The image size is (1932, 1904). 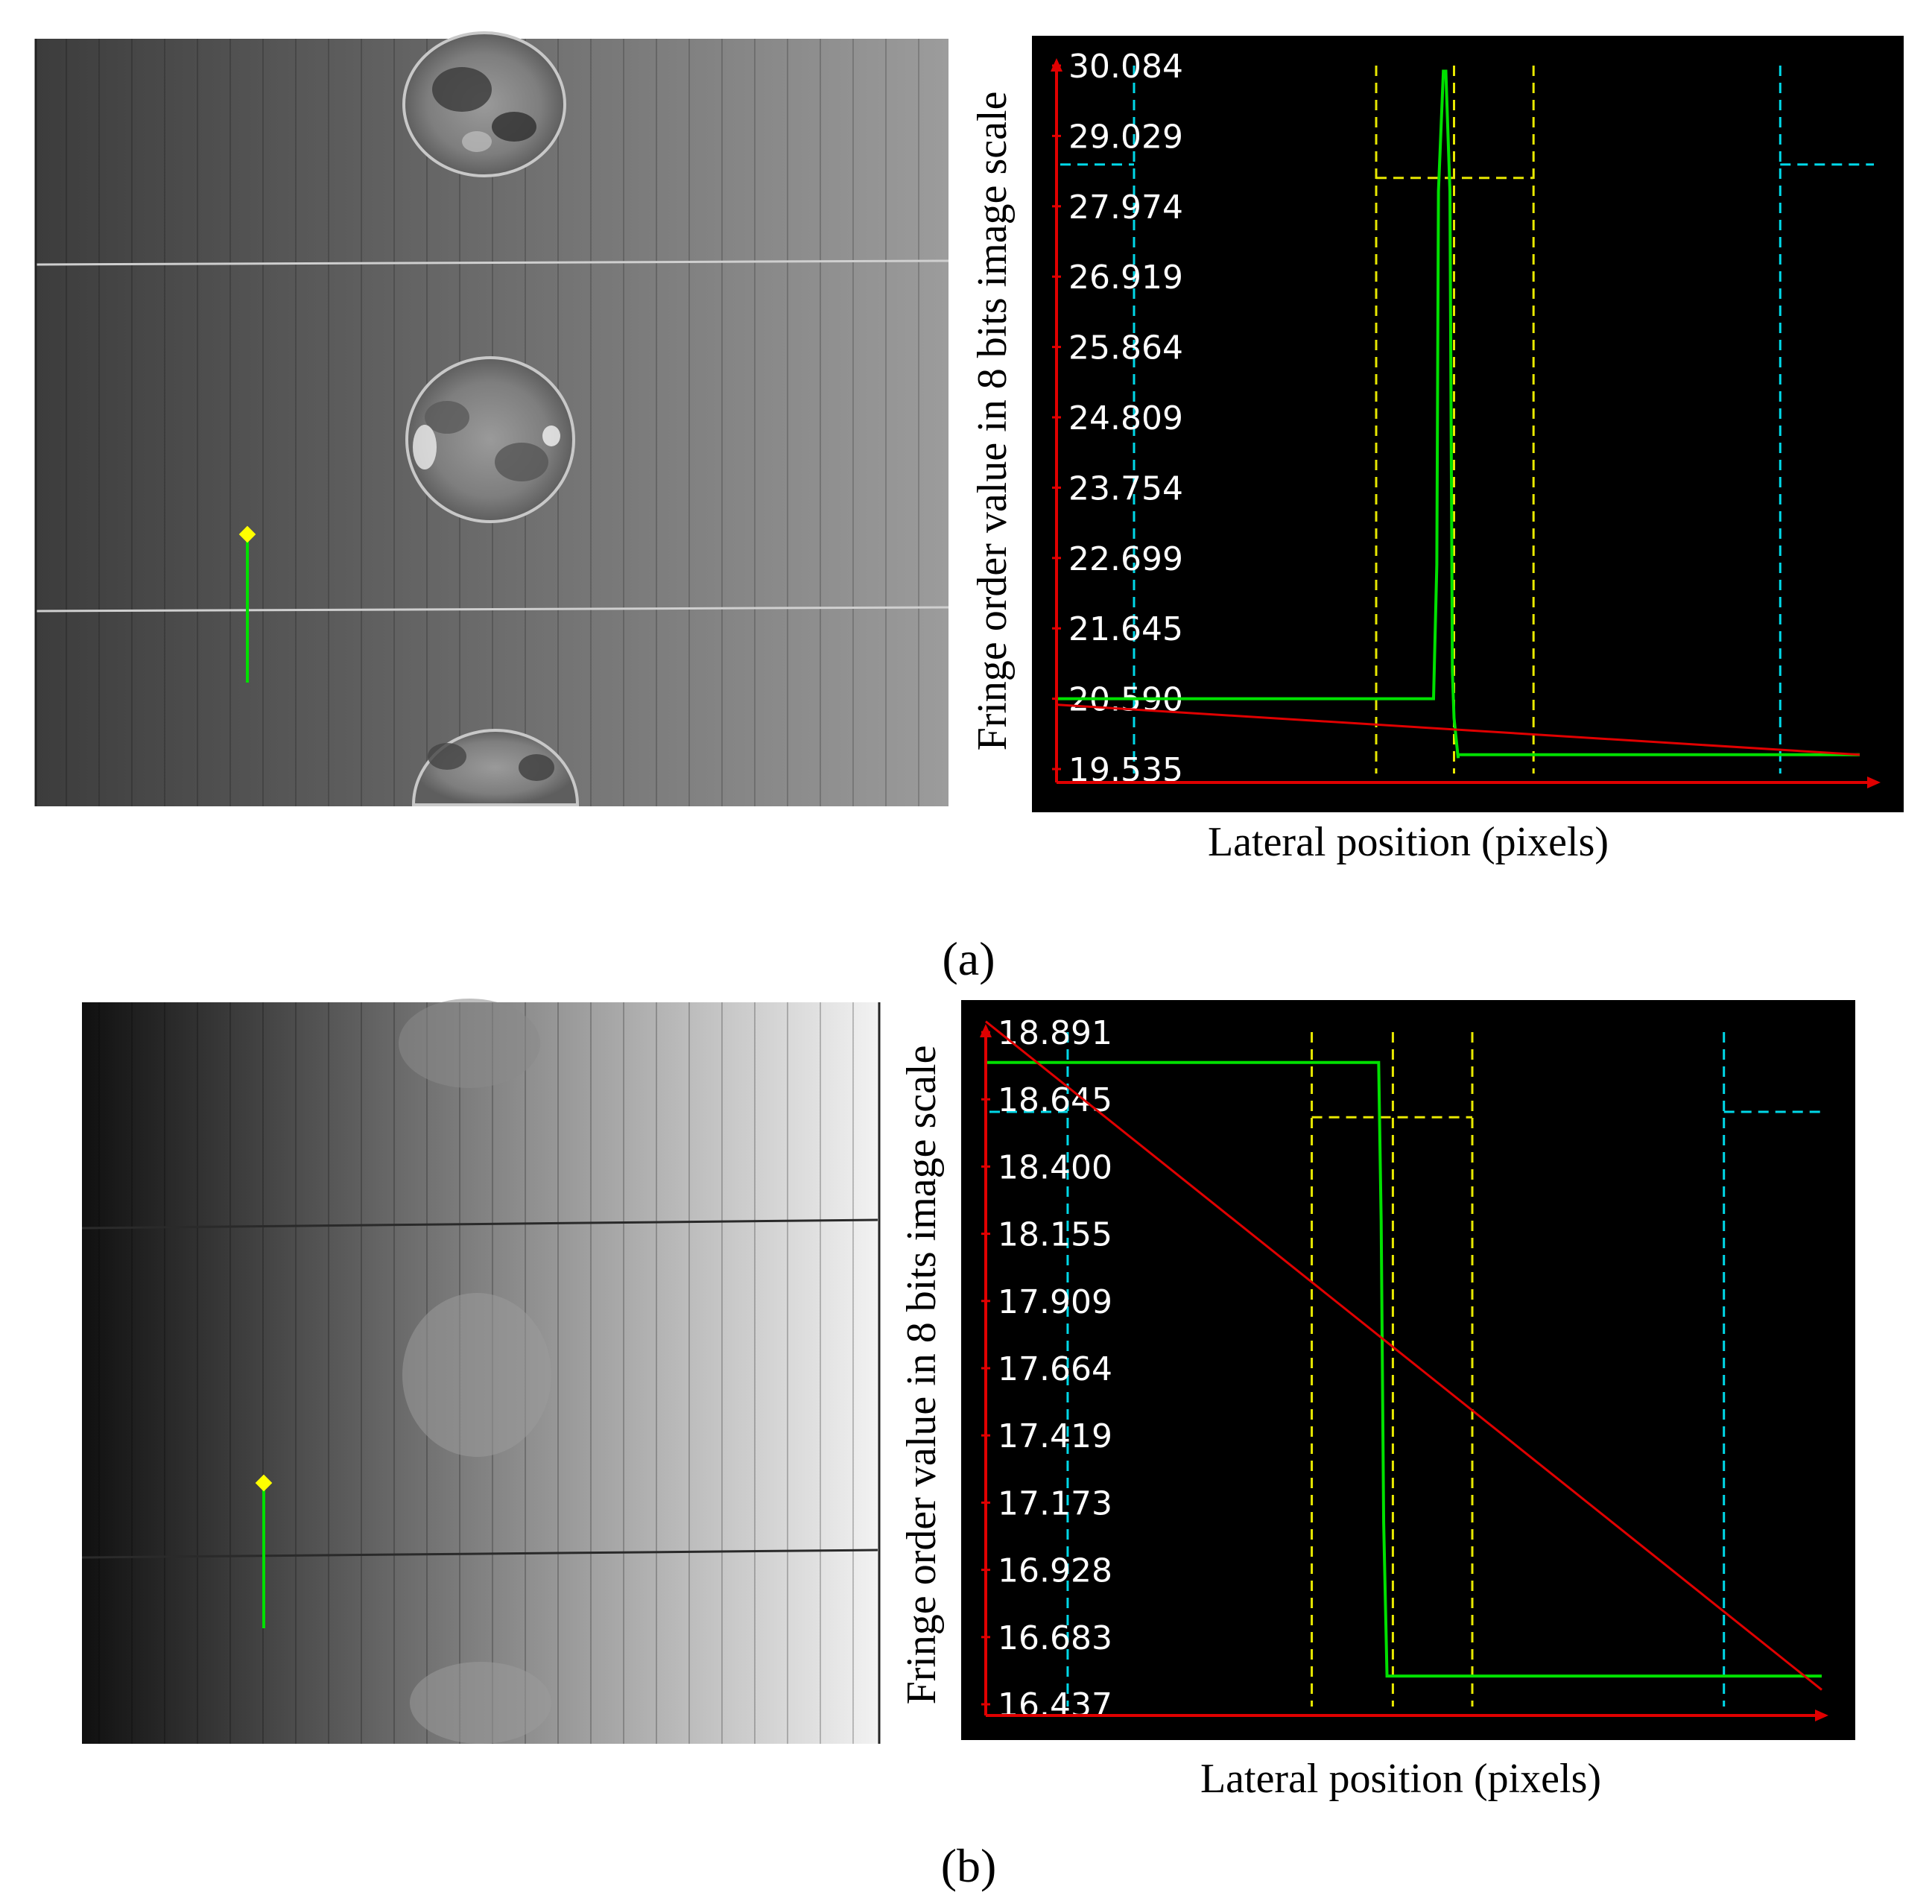 What do you see at coordinates (1055, 1705) in the screenshot?
I see `y-tick-label: 16.437` at bounding box center [1055, 1705].